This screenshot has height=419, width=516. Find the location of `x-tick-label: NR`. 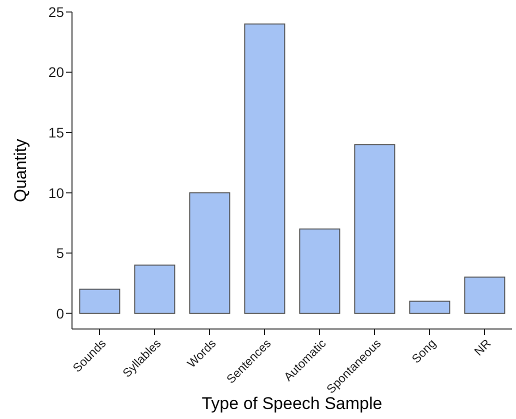

x-tick-label: NR is located at coordinates (483, 347).